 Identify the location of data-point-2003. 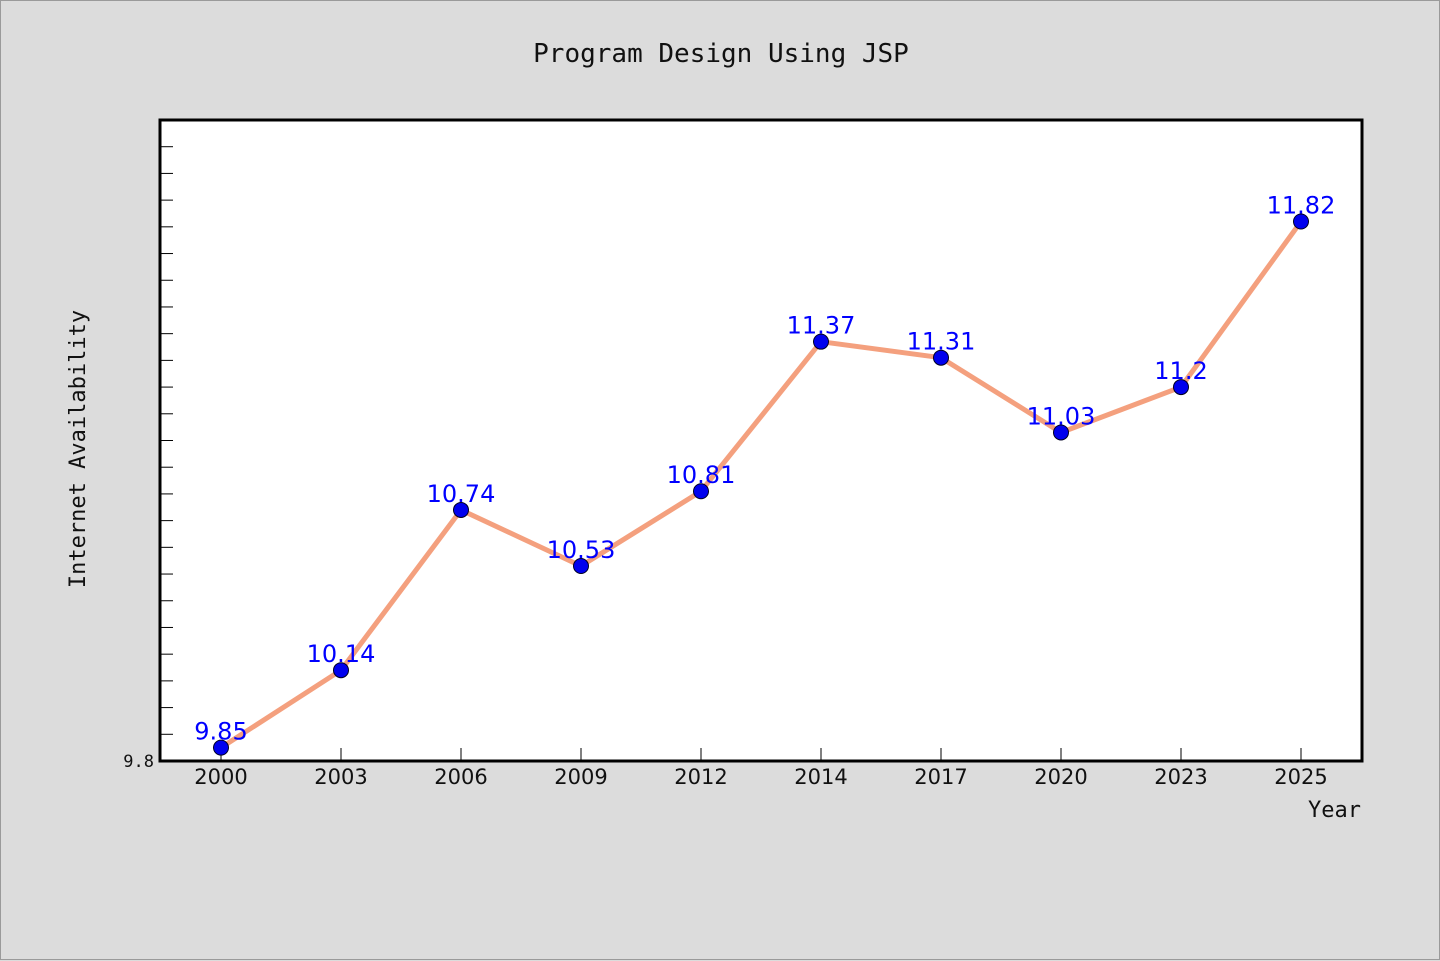
(341, 670).